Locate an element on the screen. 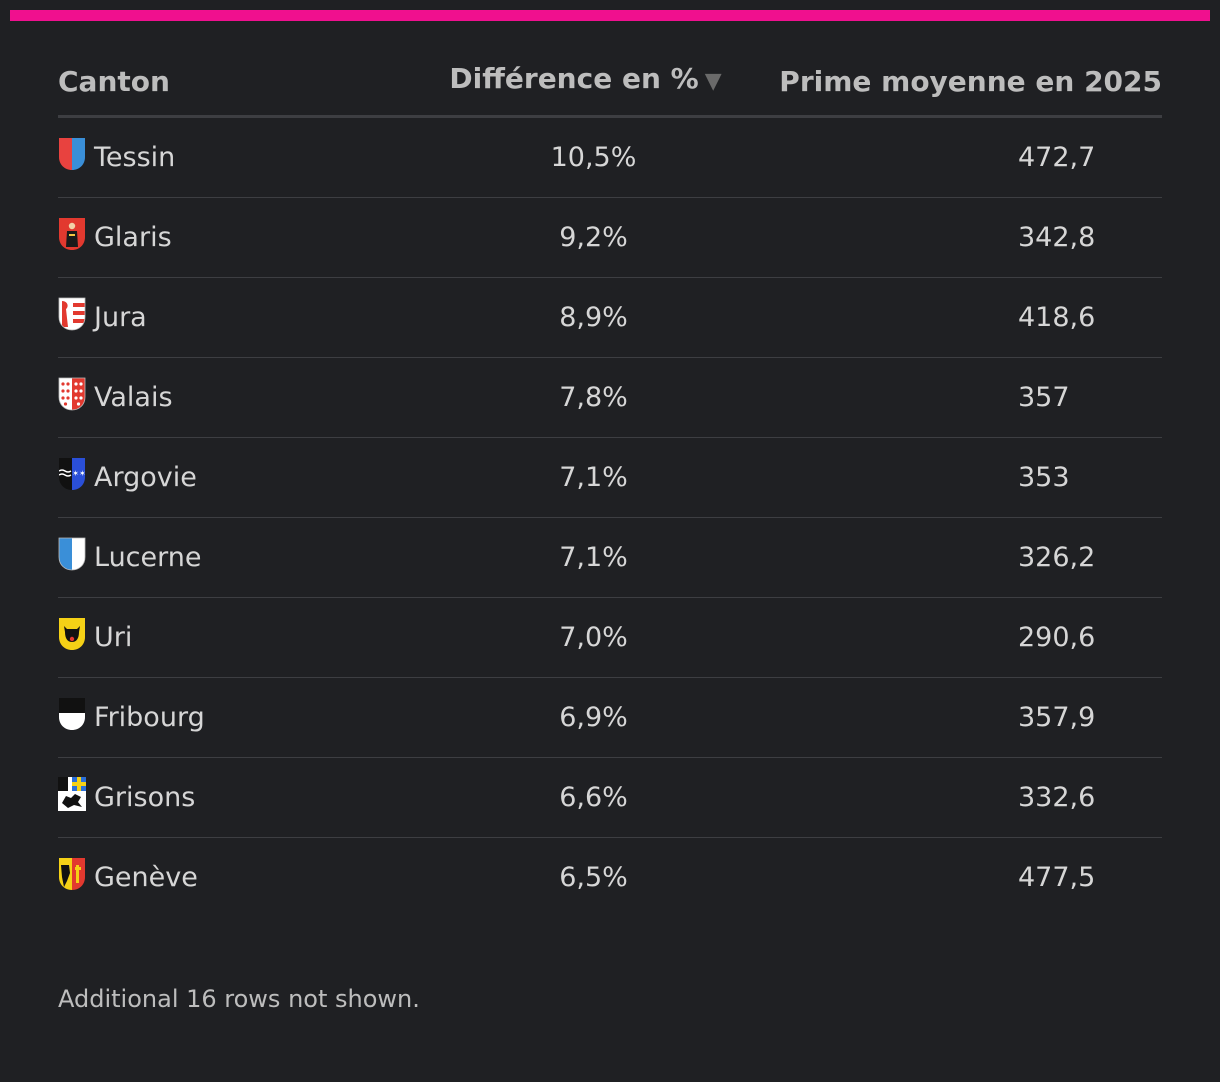 Image resolution: width=1220 pixels, height=1082 pixels. canton-name: Jura is located at coordinates (120, 317).